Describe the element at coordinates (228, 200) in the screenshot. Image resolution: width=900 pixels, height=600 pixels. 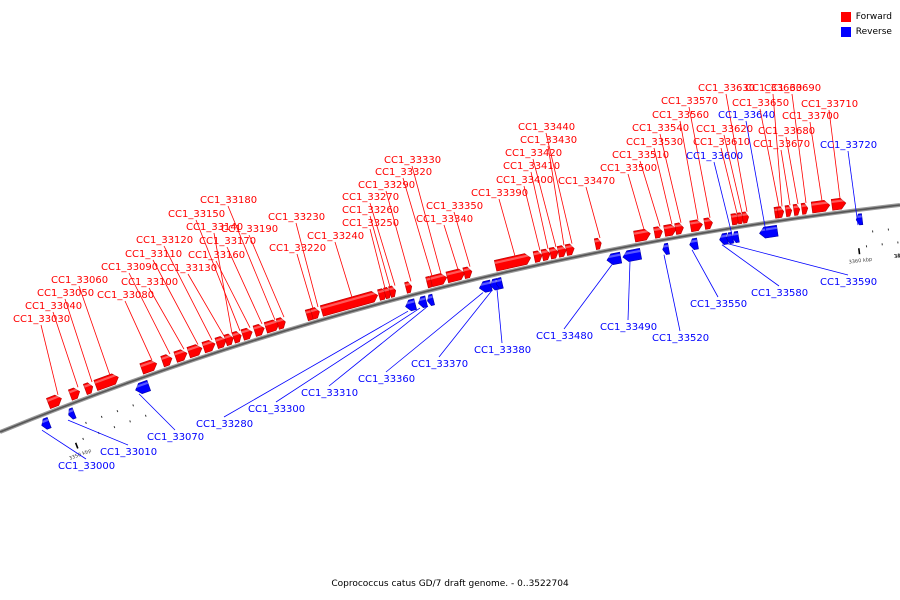
I see `gene-label: CC1_33180` at that location.